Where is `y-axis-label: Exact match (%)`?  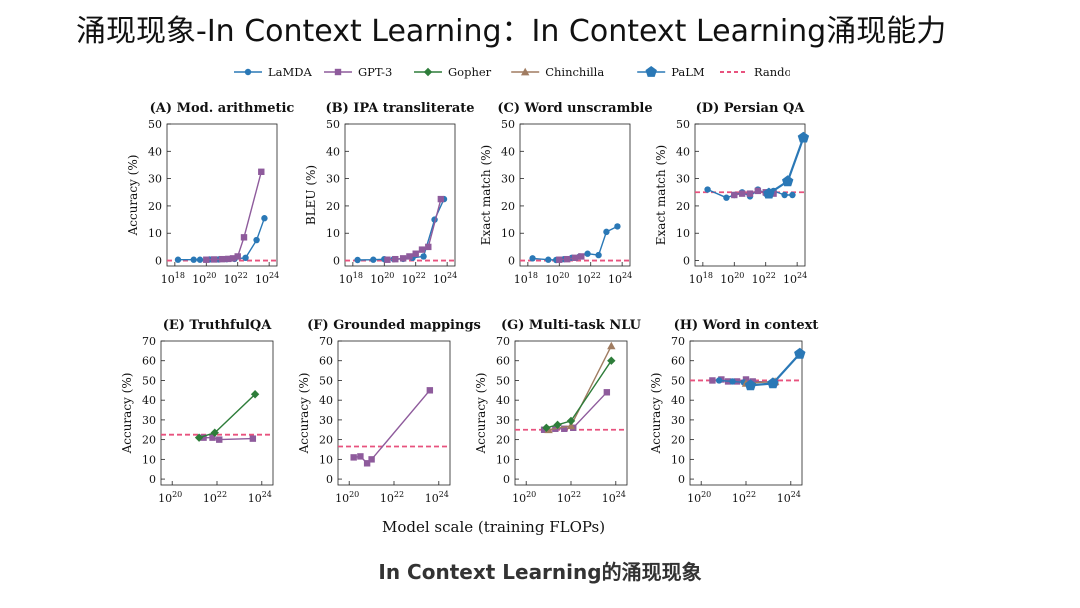
y-axis-label: Exact match (%) is located at coordinates (486, 195).